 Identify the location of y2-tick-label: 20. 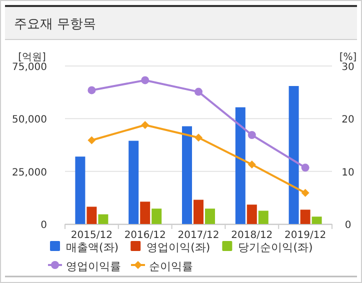
(348, 120).